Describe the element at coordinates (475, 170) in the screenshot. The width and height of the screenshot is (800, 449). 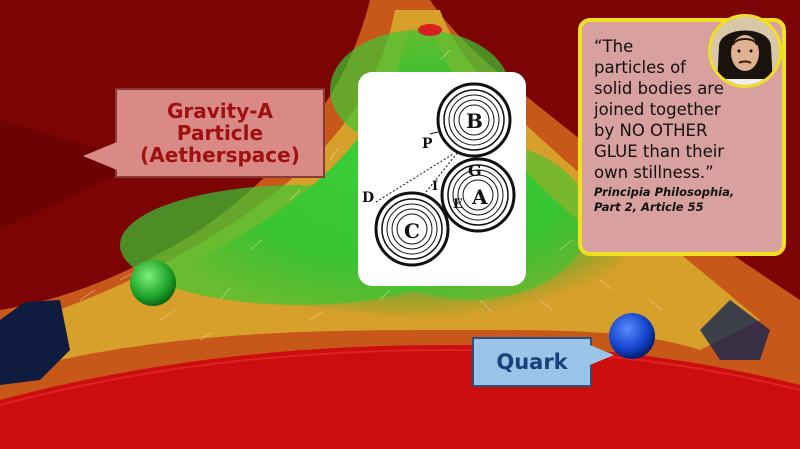
I see `diagram-label-g: G` at that location.